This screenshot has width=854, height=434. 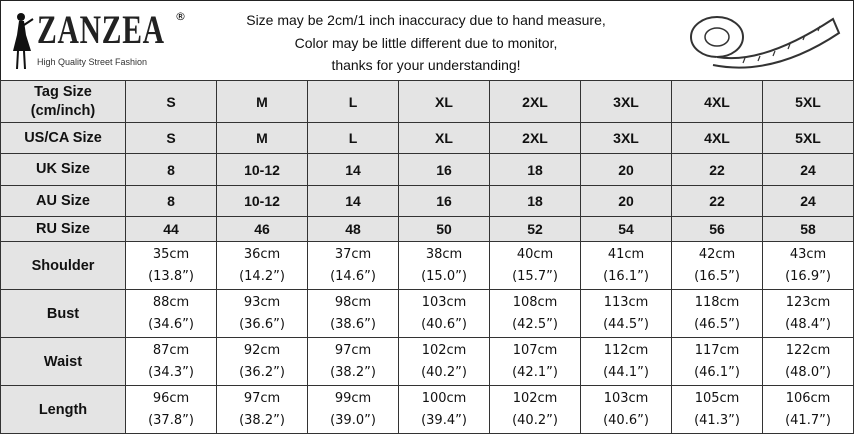 I want to click on size-cell: 24, so click(x=808, y=201).